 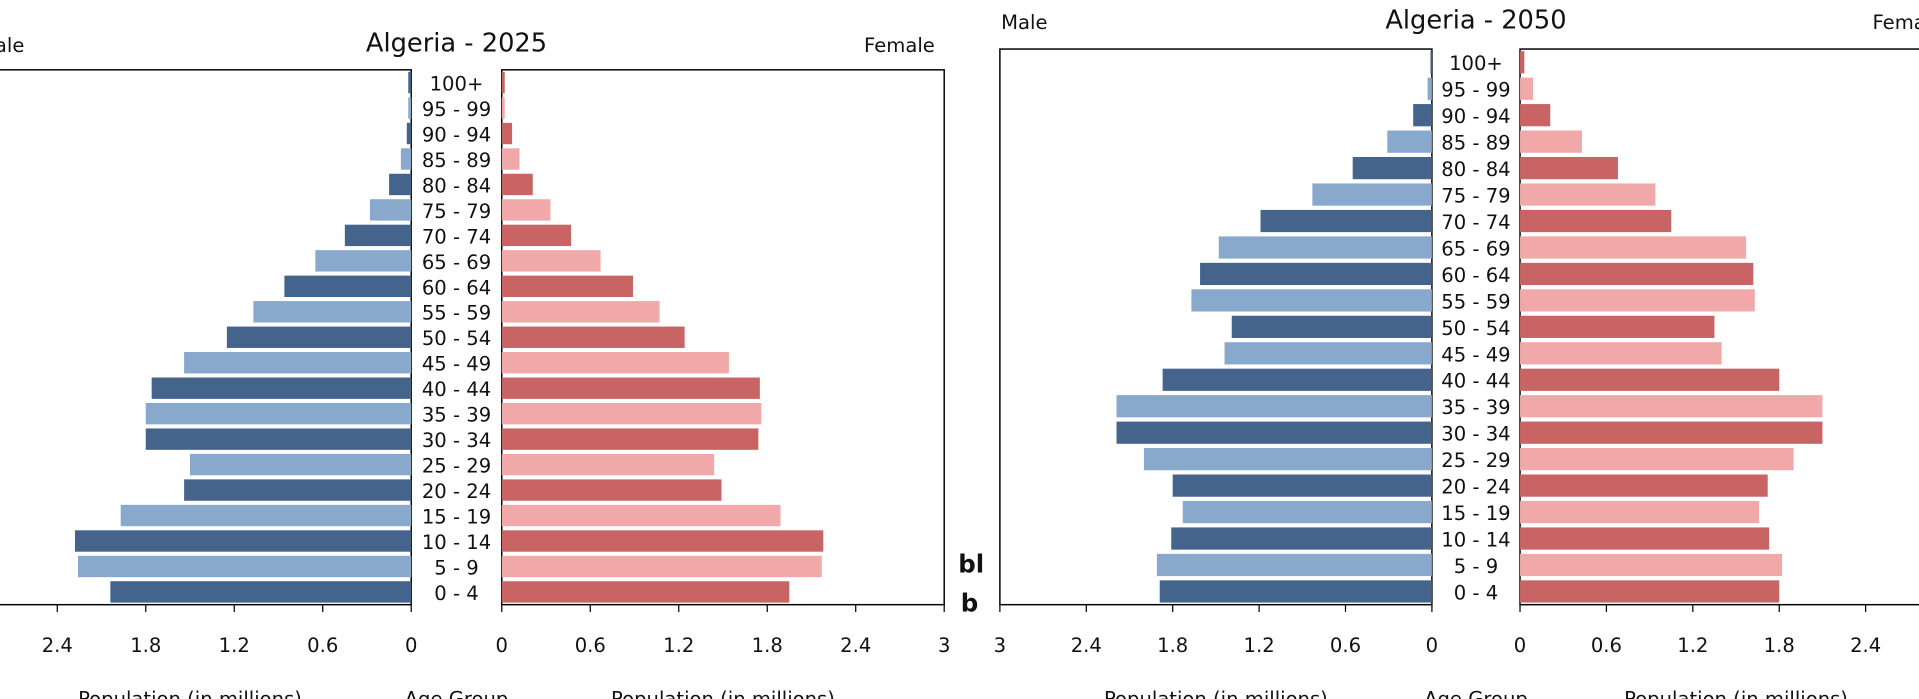 What do you see at coordinates (456, 160) in the screenshot?
I see `category-label: 85 - 89` at bounding box center [456, 160].